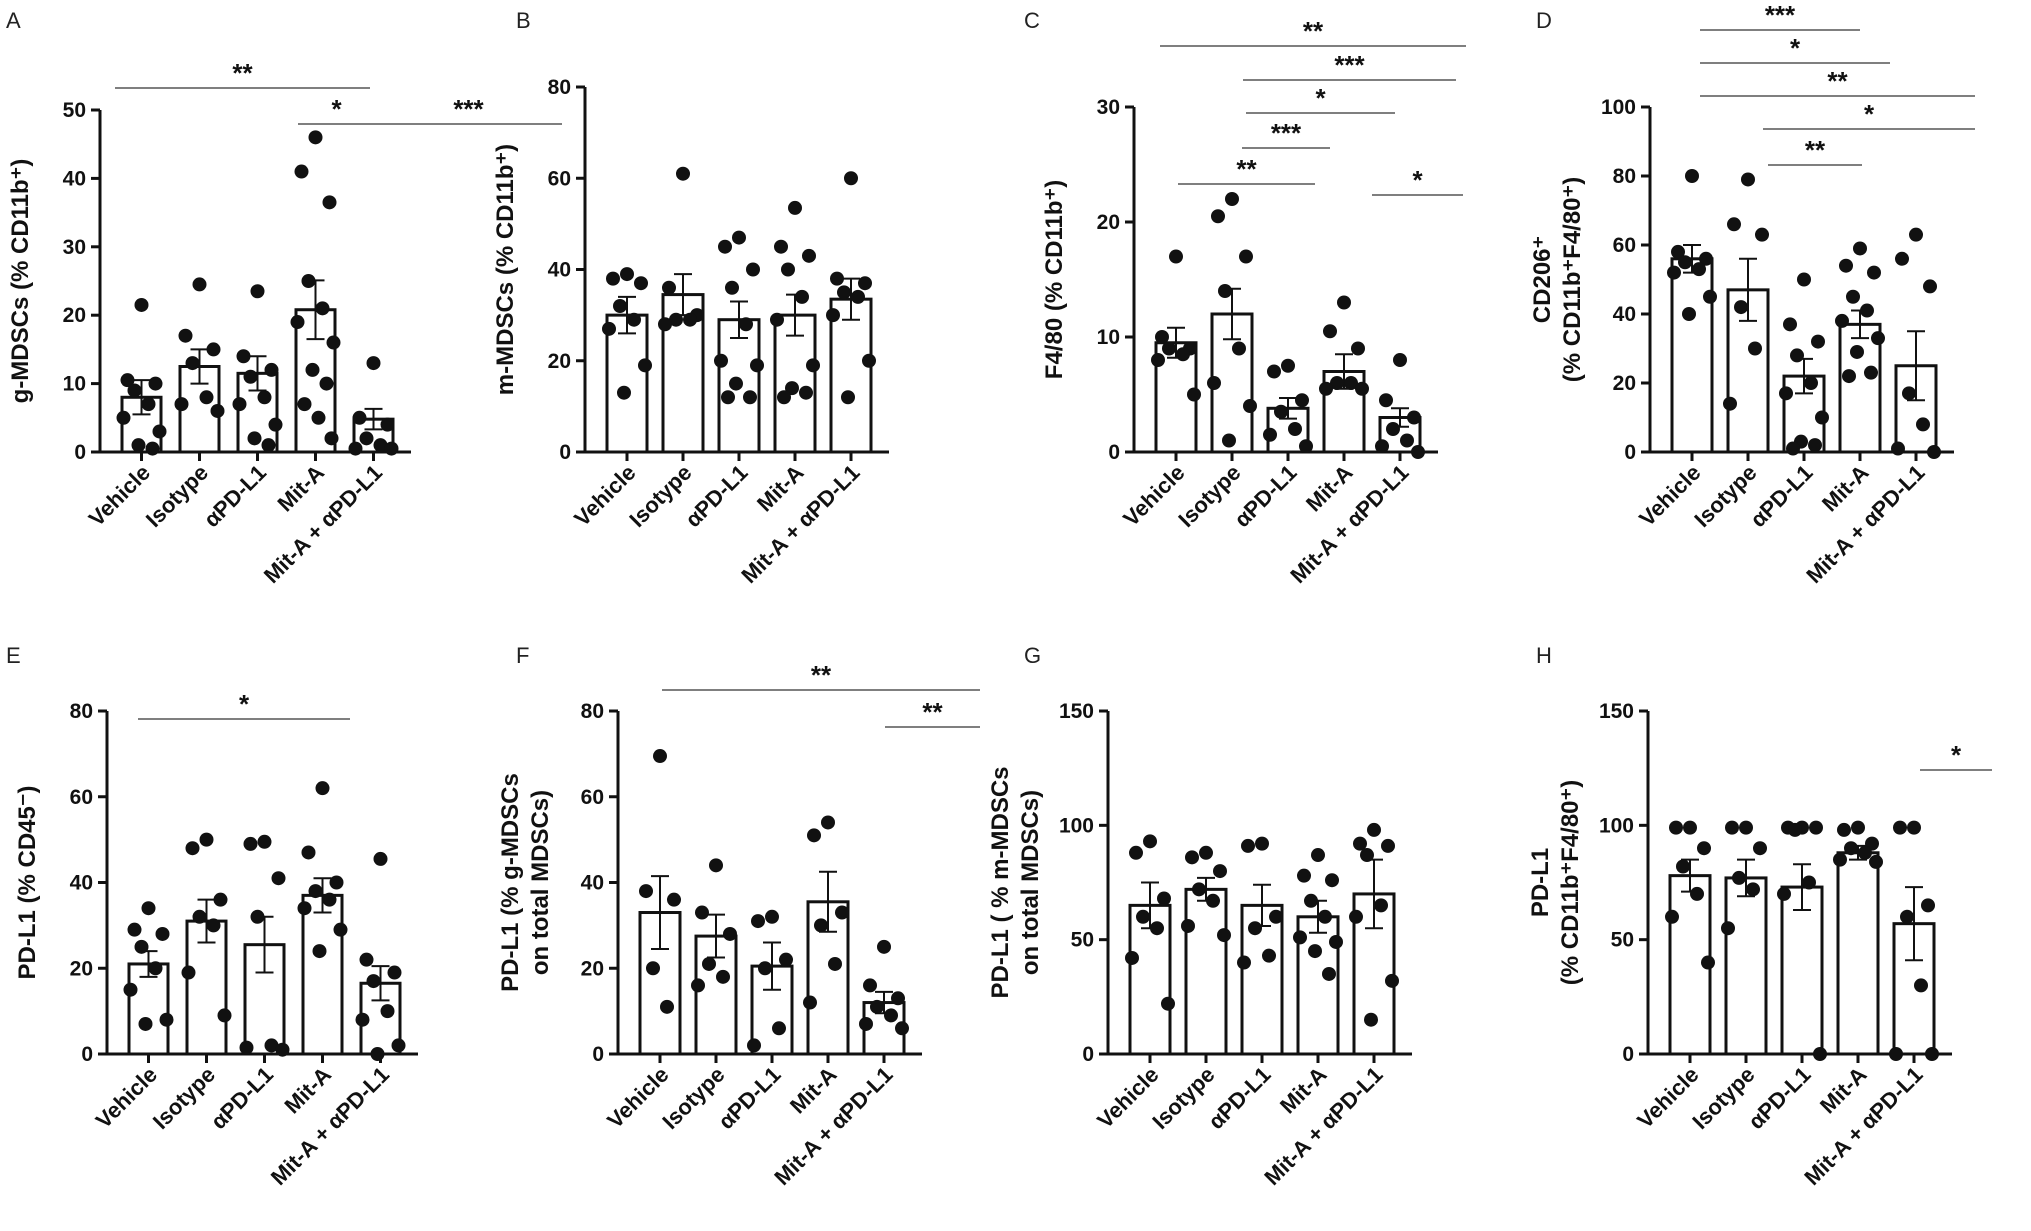  Describe the element at coordinates (1032, 655) in the screenshot. I see `panel-label: G` at that location.